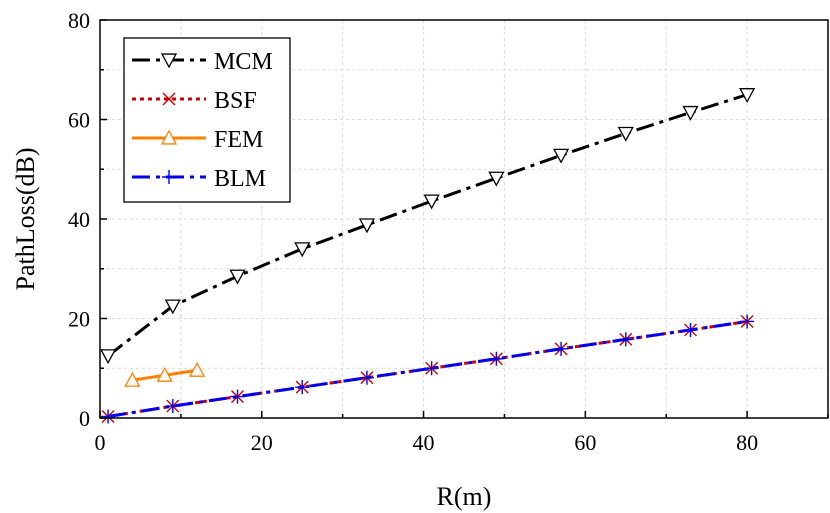 Image resolution: width=830 pixels, height=513 pixels. What do you see at coordinates (79, 20) in the screenshot?
I see `y-tick-label: 80` at bounding box center [79, 20].